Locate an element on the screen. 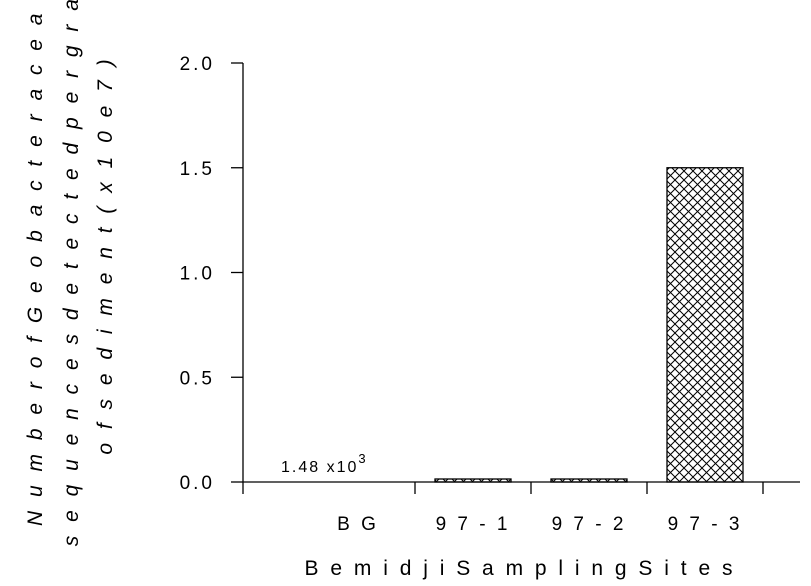 The image size is (811, 586). x-tick-label: B G is located at coordinates (358, 524).